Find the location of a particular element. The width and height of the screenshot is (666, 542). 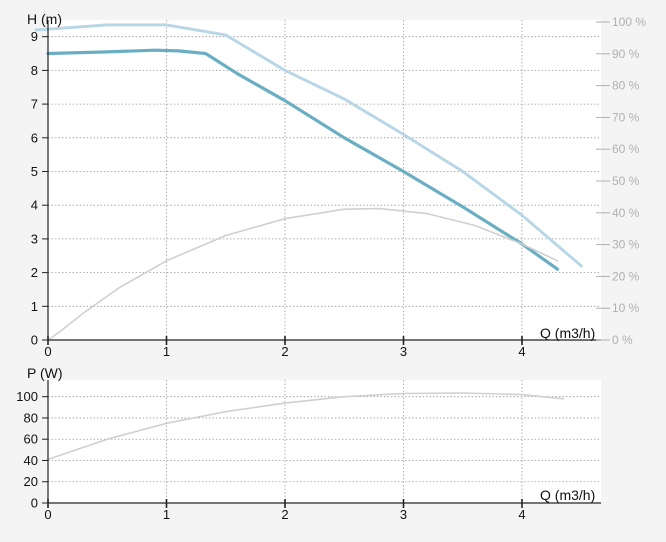

efficiency-scale-label: 40 % is located at coordinates (626, 213).